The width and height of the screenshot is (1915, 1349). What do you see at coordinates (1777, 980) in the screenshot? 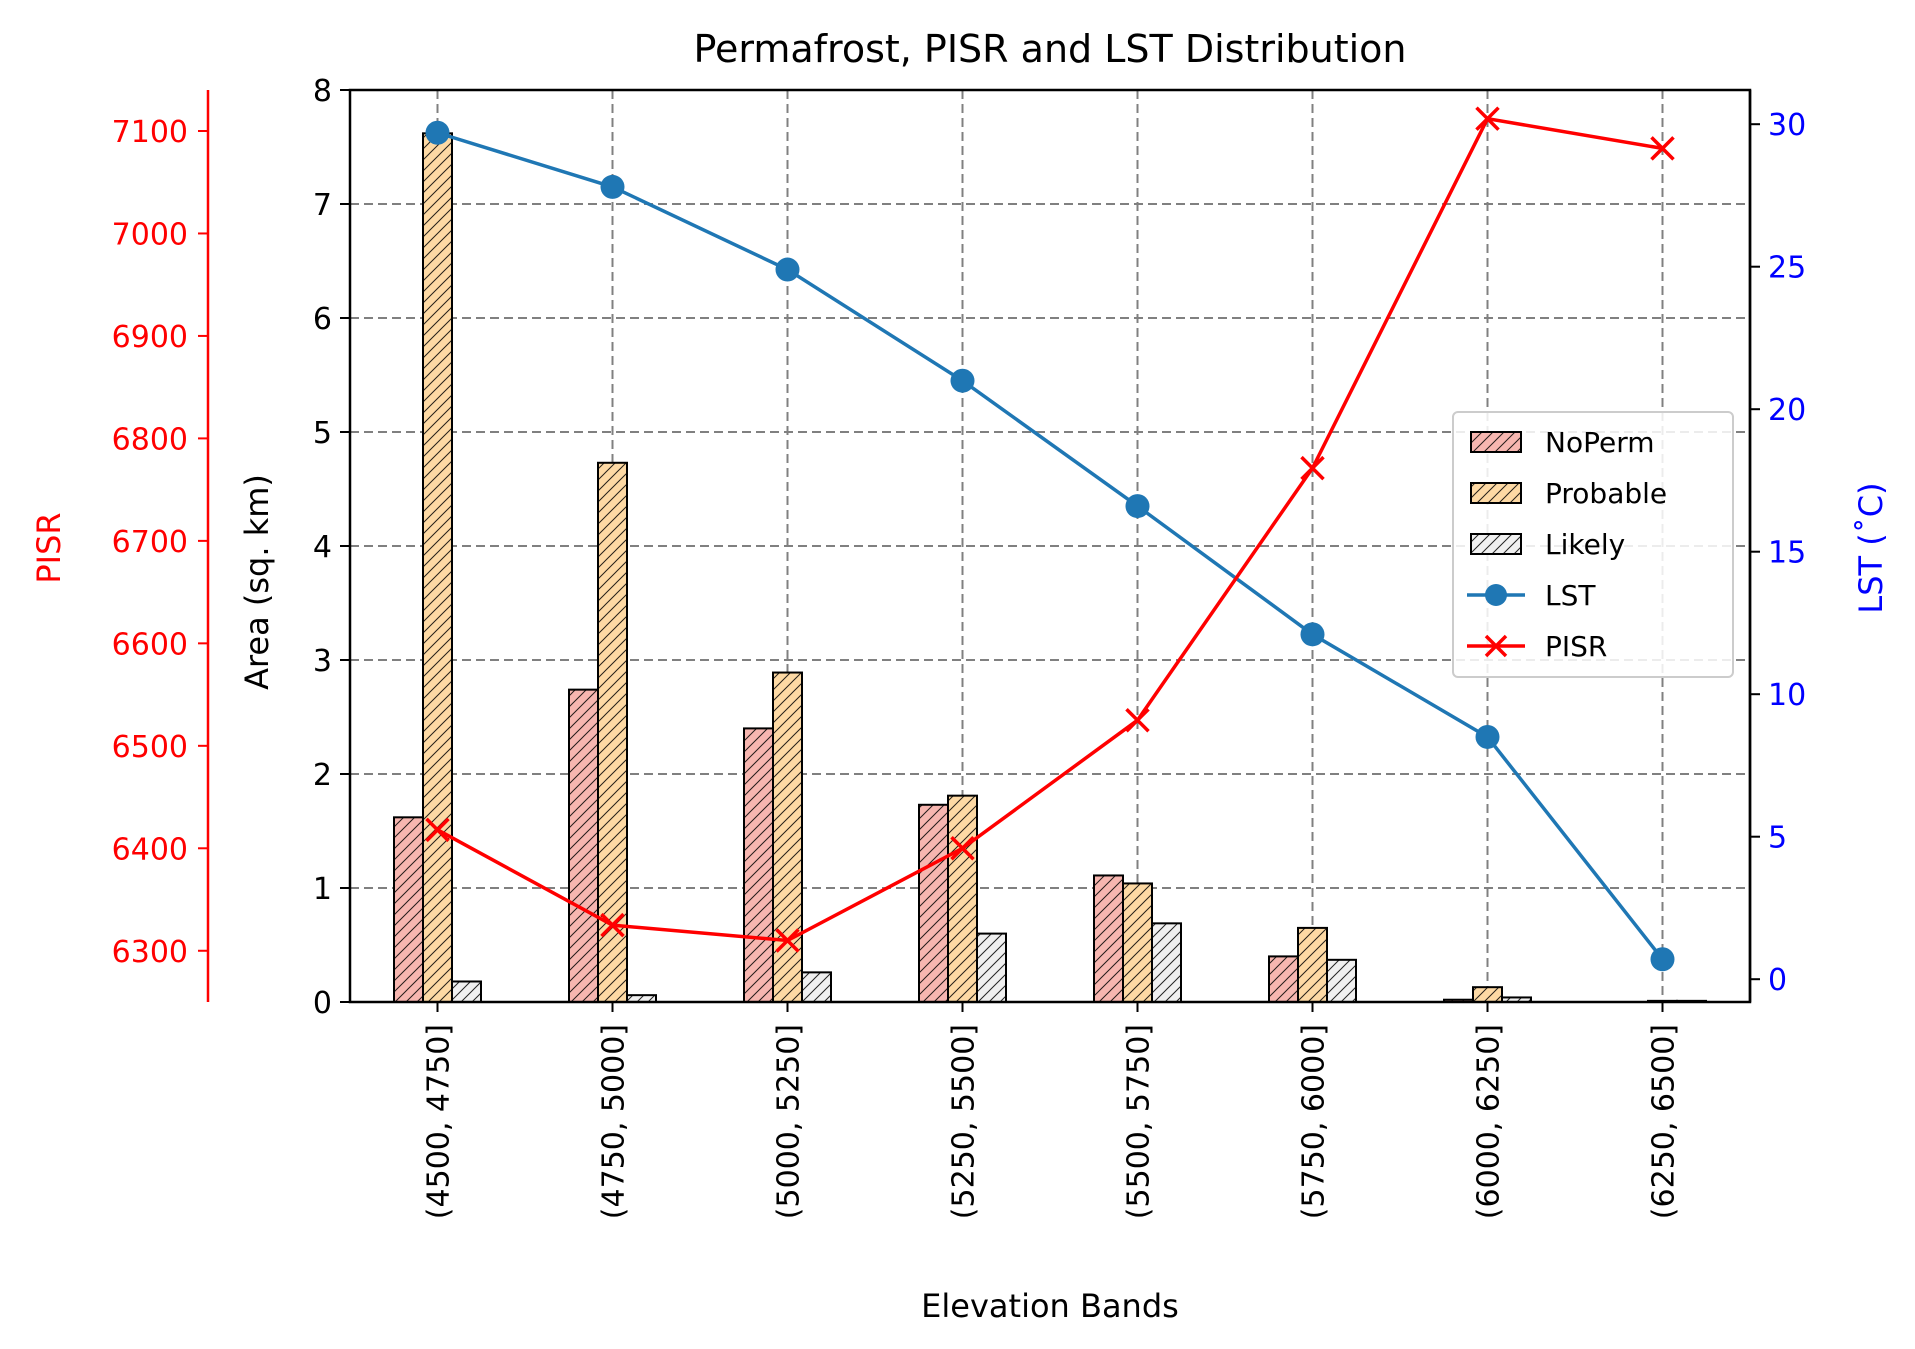
I see `lst-tick-label: 0` at bounding box center [1777, 980].